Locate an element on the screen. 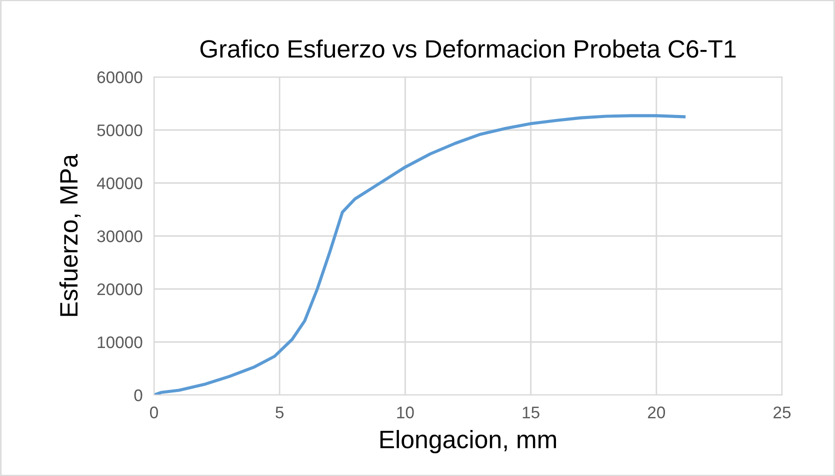 Image resolution: width=835 pixels, height=476 pixels. x-tick-label: 20 is located at coordinates (657, 412).